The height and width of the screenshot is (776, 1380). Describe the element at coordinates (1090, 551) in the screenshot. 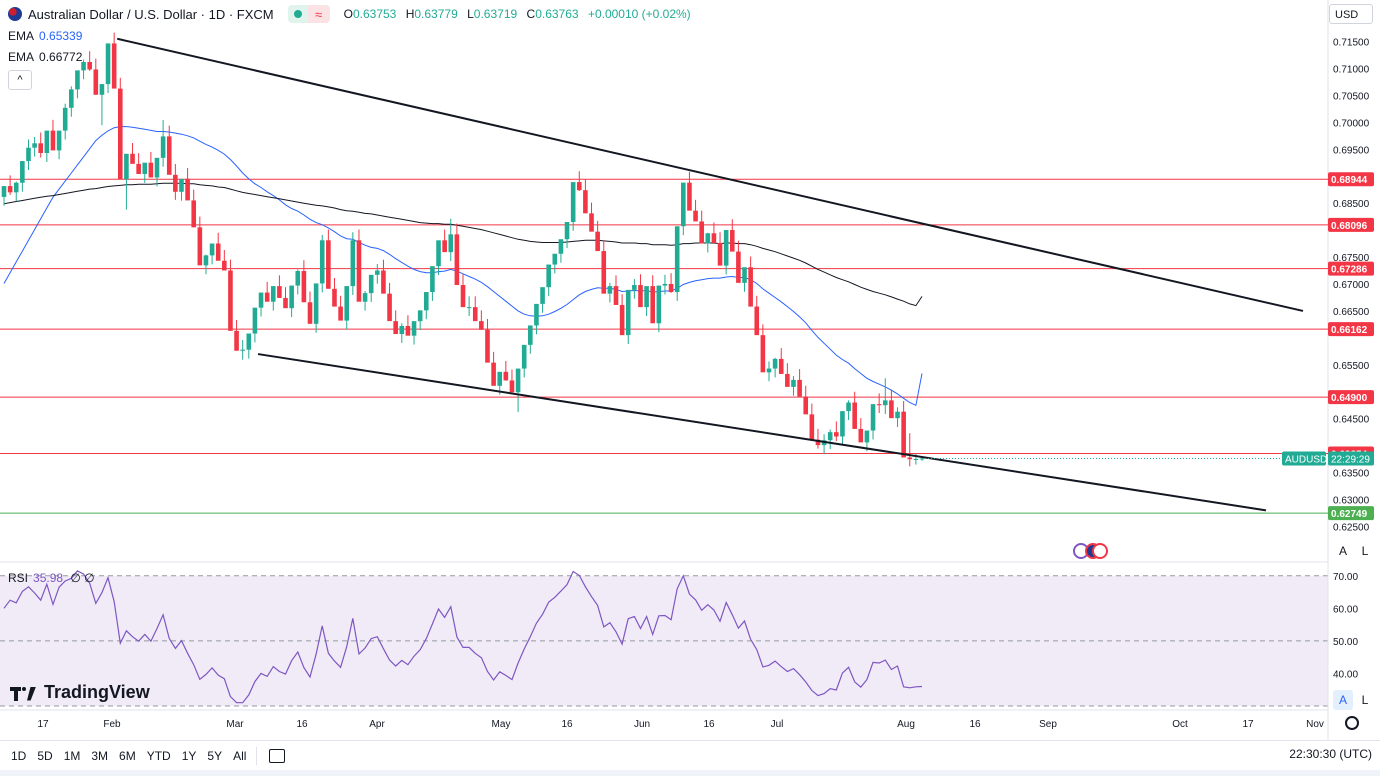

I see `event-markers` at that location.